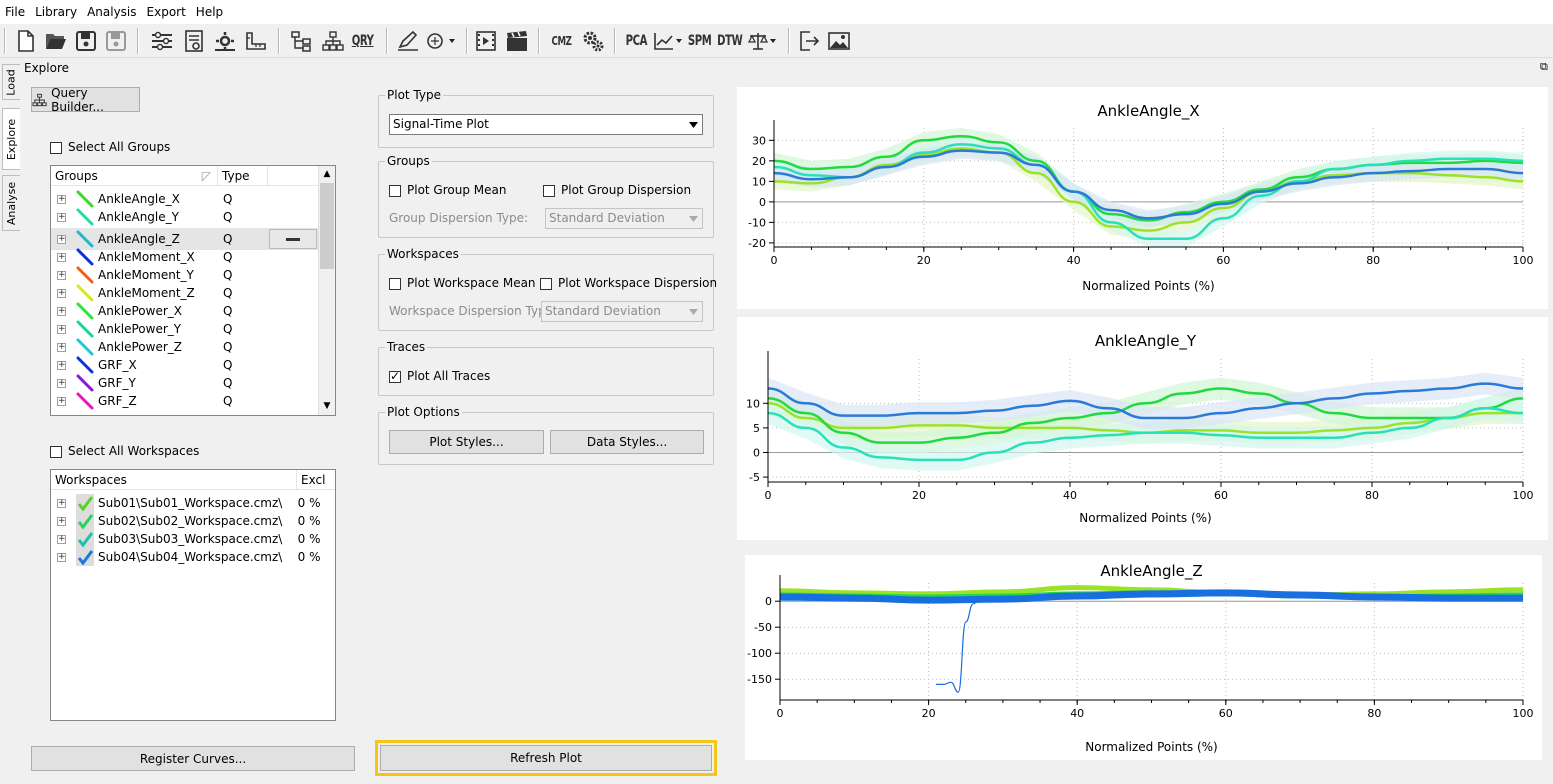  I want to click on group-dispersion-type-select: Standard Deviation, so click(624, 218).